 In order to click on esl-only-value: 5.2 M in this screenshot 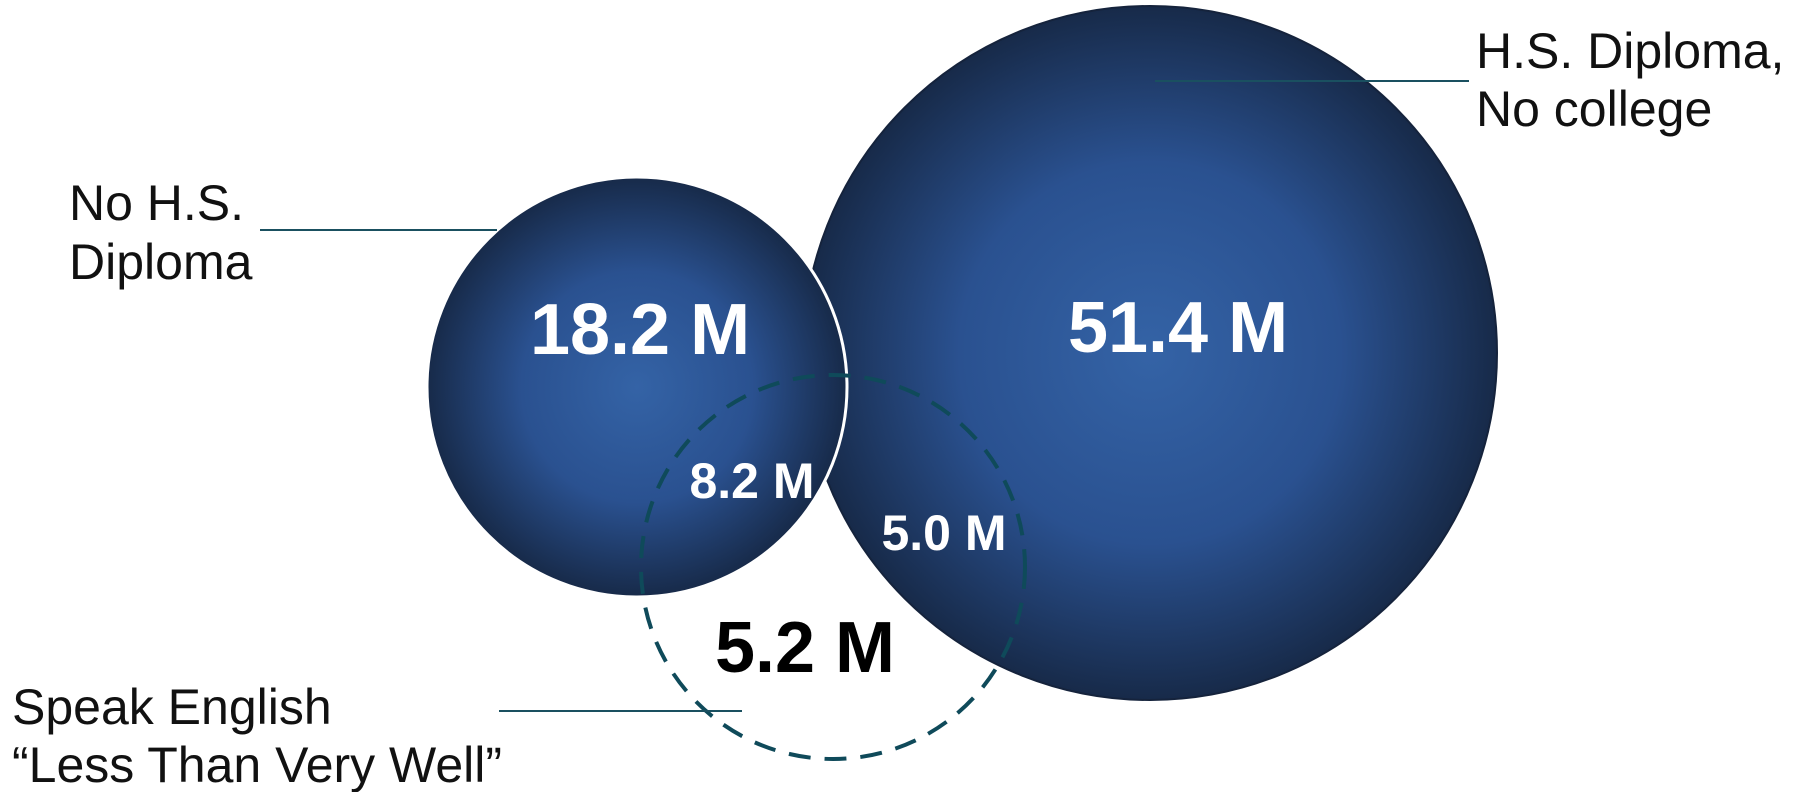, I will do `click(805, 648)`.